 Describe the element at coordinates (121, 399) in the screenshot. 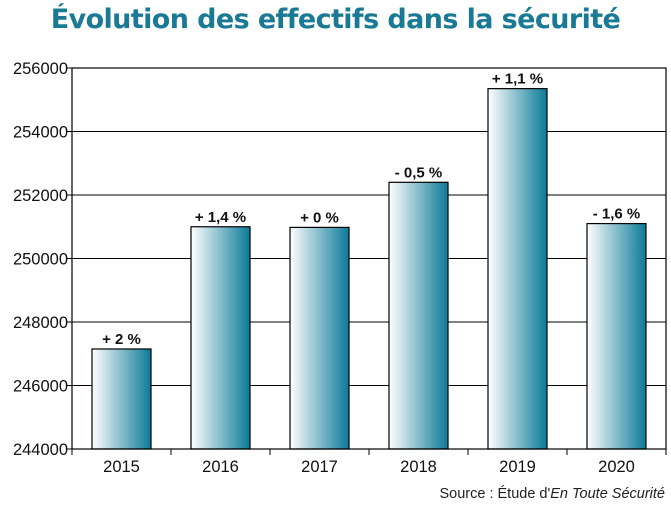

I see `bar-2015` at that location.